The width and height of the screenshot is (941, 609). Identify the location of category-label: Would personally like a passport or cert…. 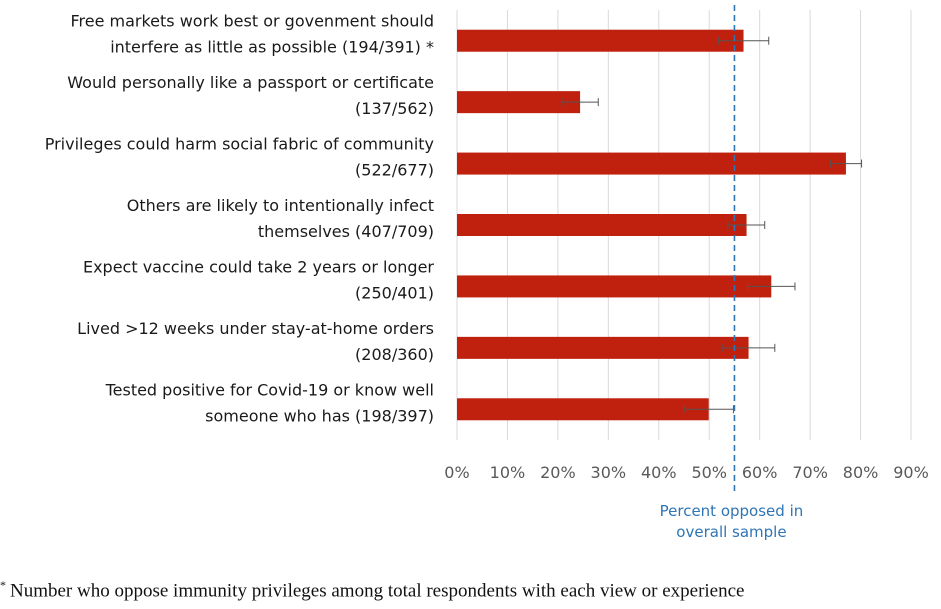
(250, 95).